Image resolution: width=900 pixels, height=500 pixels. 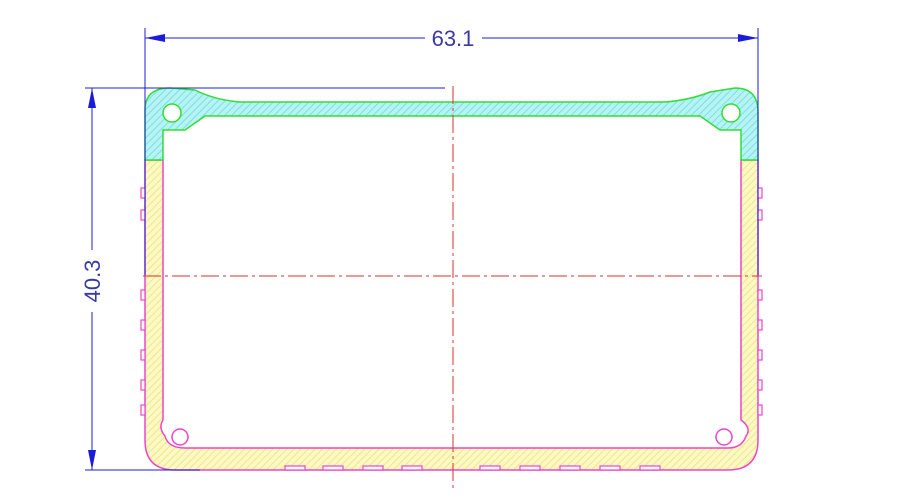 I want to click on height-dimension-label: 40.3, so click(x=92, y=281).